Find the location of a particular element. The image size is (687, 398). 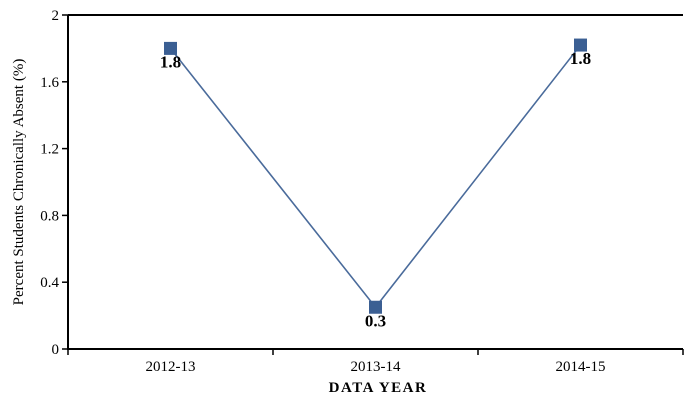

y-tick-label: 1.2 is located at coordinates (49, 150).